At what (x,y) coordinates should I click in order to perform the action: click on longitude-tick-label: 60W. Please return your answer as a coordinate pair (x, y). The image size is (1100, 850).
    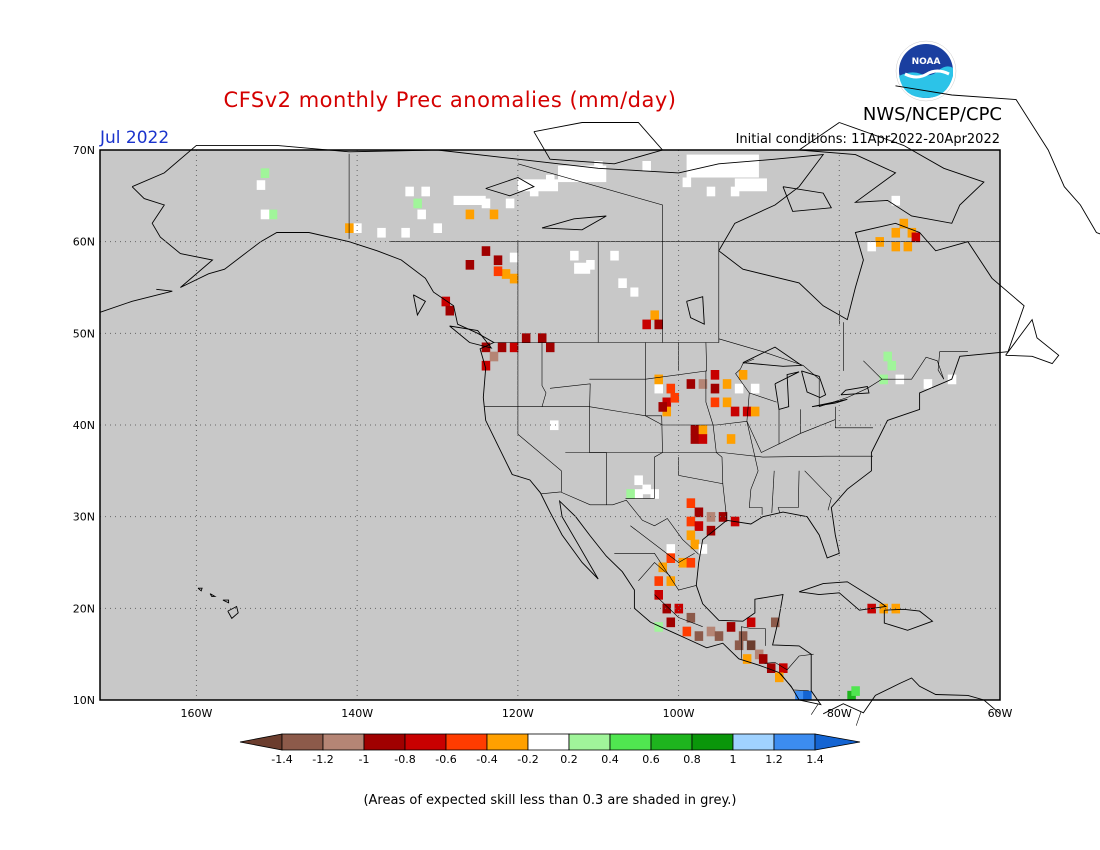
    Looking at the image, I should click on (1000, 713).